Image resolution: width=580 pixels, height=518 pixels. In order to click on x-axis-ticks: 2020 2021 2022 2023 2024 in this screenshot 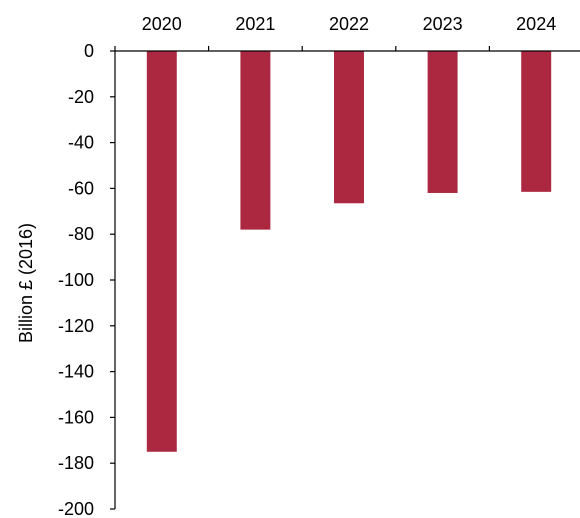, I will do `click(335, 32)`.